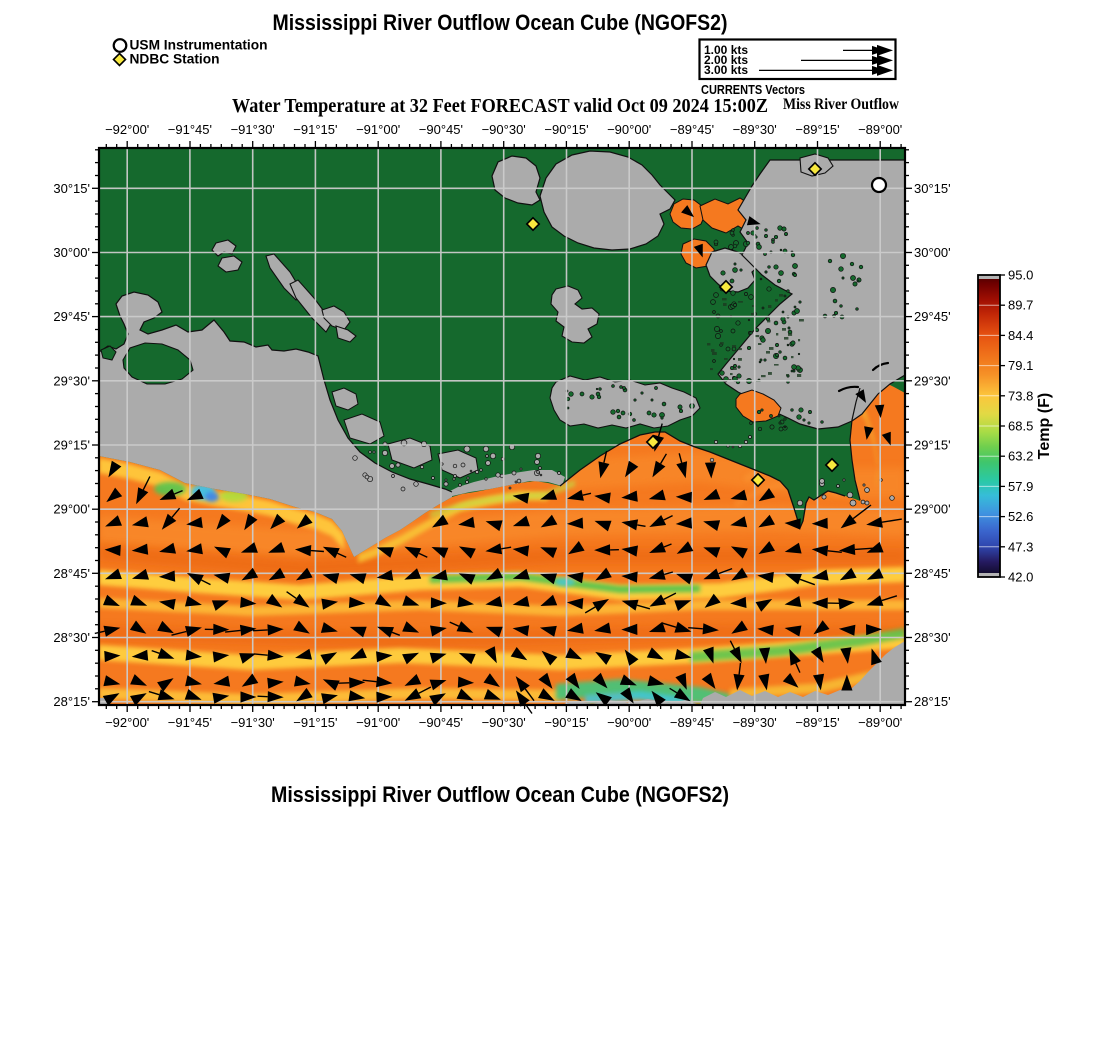 This screenshot has width=1100, height=1050. I want to click on svg-text: 3.00 kts, so click(726, 70).